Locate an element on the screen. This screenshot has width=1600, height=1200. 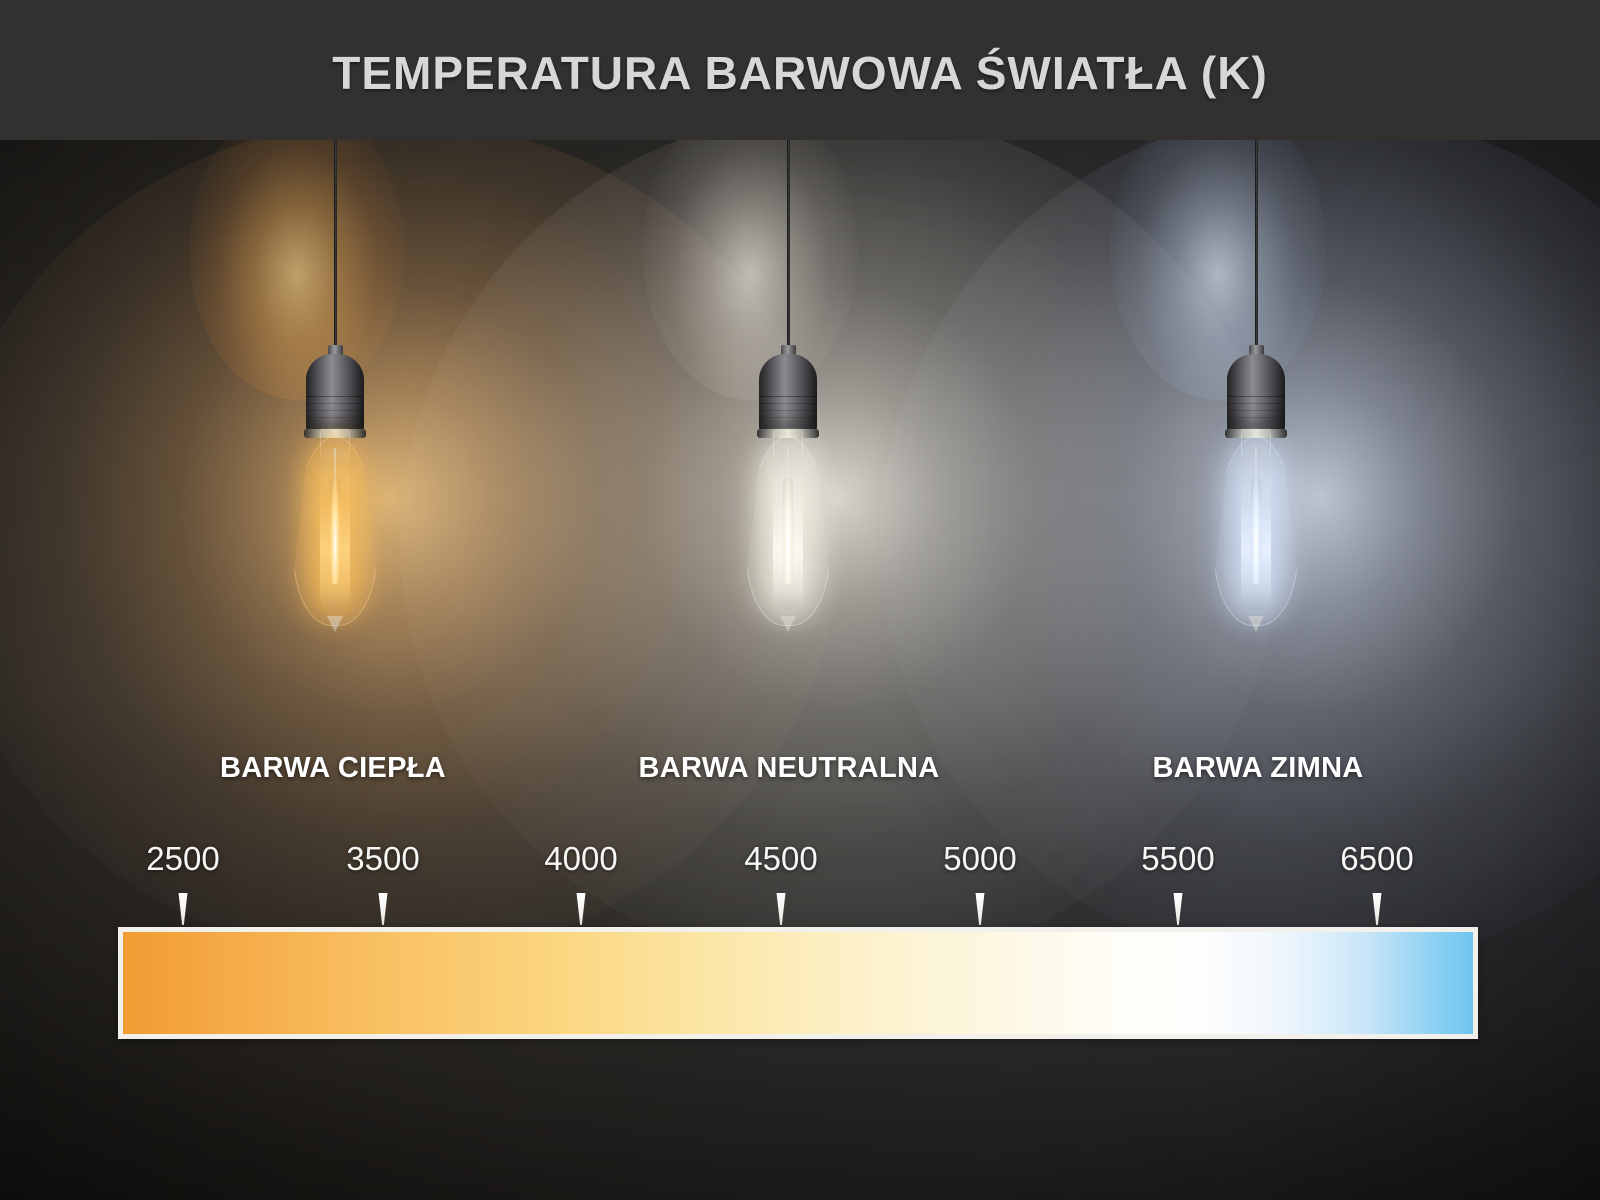
warm-bulb is located at coordinates (335, 530).